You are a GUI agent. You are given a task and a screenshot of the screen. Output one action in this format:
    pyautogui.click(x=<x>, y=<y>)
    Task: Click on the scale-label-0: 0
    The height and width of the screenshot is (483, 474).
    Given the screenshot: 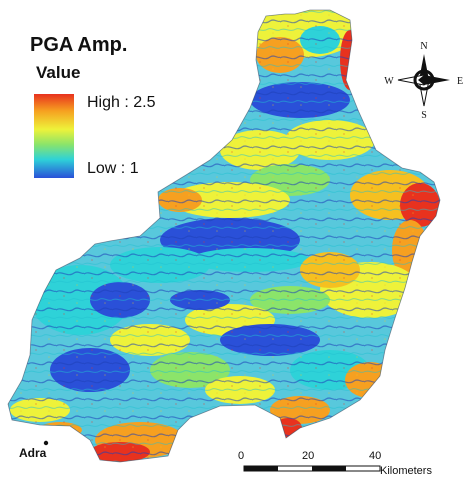 What is the action you would take?
    pyautogui.click(x=241, y=456)
    